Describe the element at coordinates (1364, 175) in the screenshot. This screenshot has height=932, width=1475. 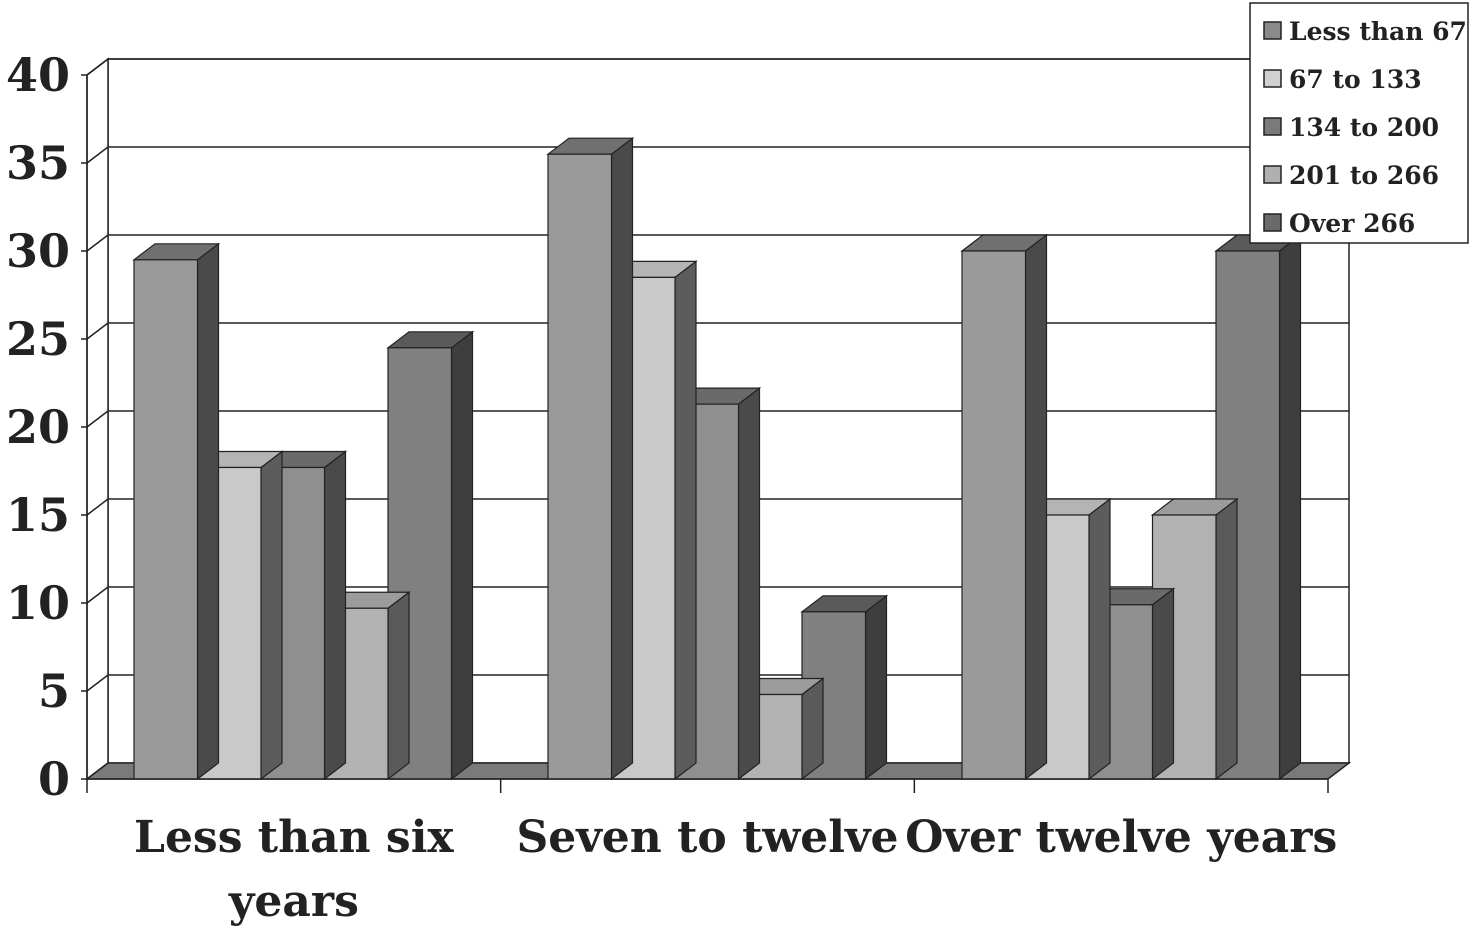
I see `legend-label: 201 to 266` at that location.